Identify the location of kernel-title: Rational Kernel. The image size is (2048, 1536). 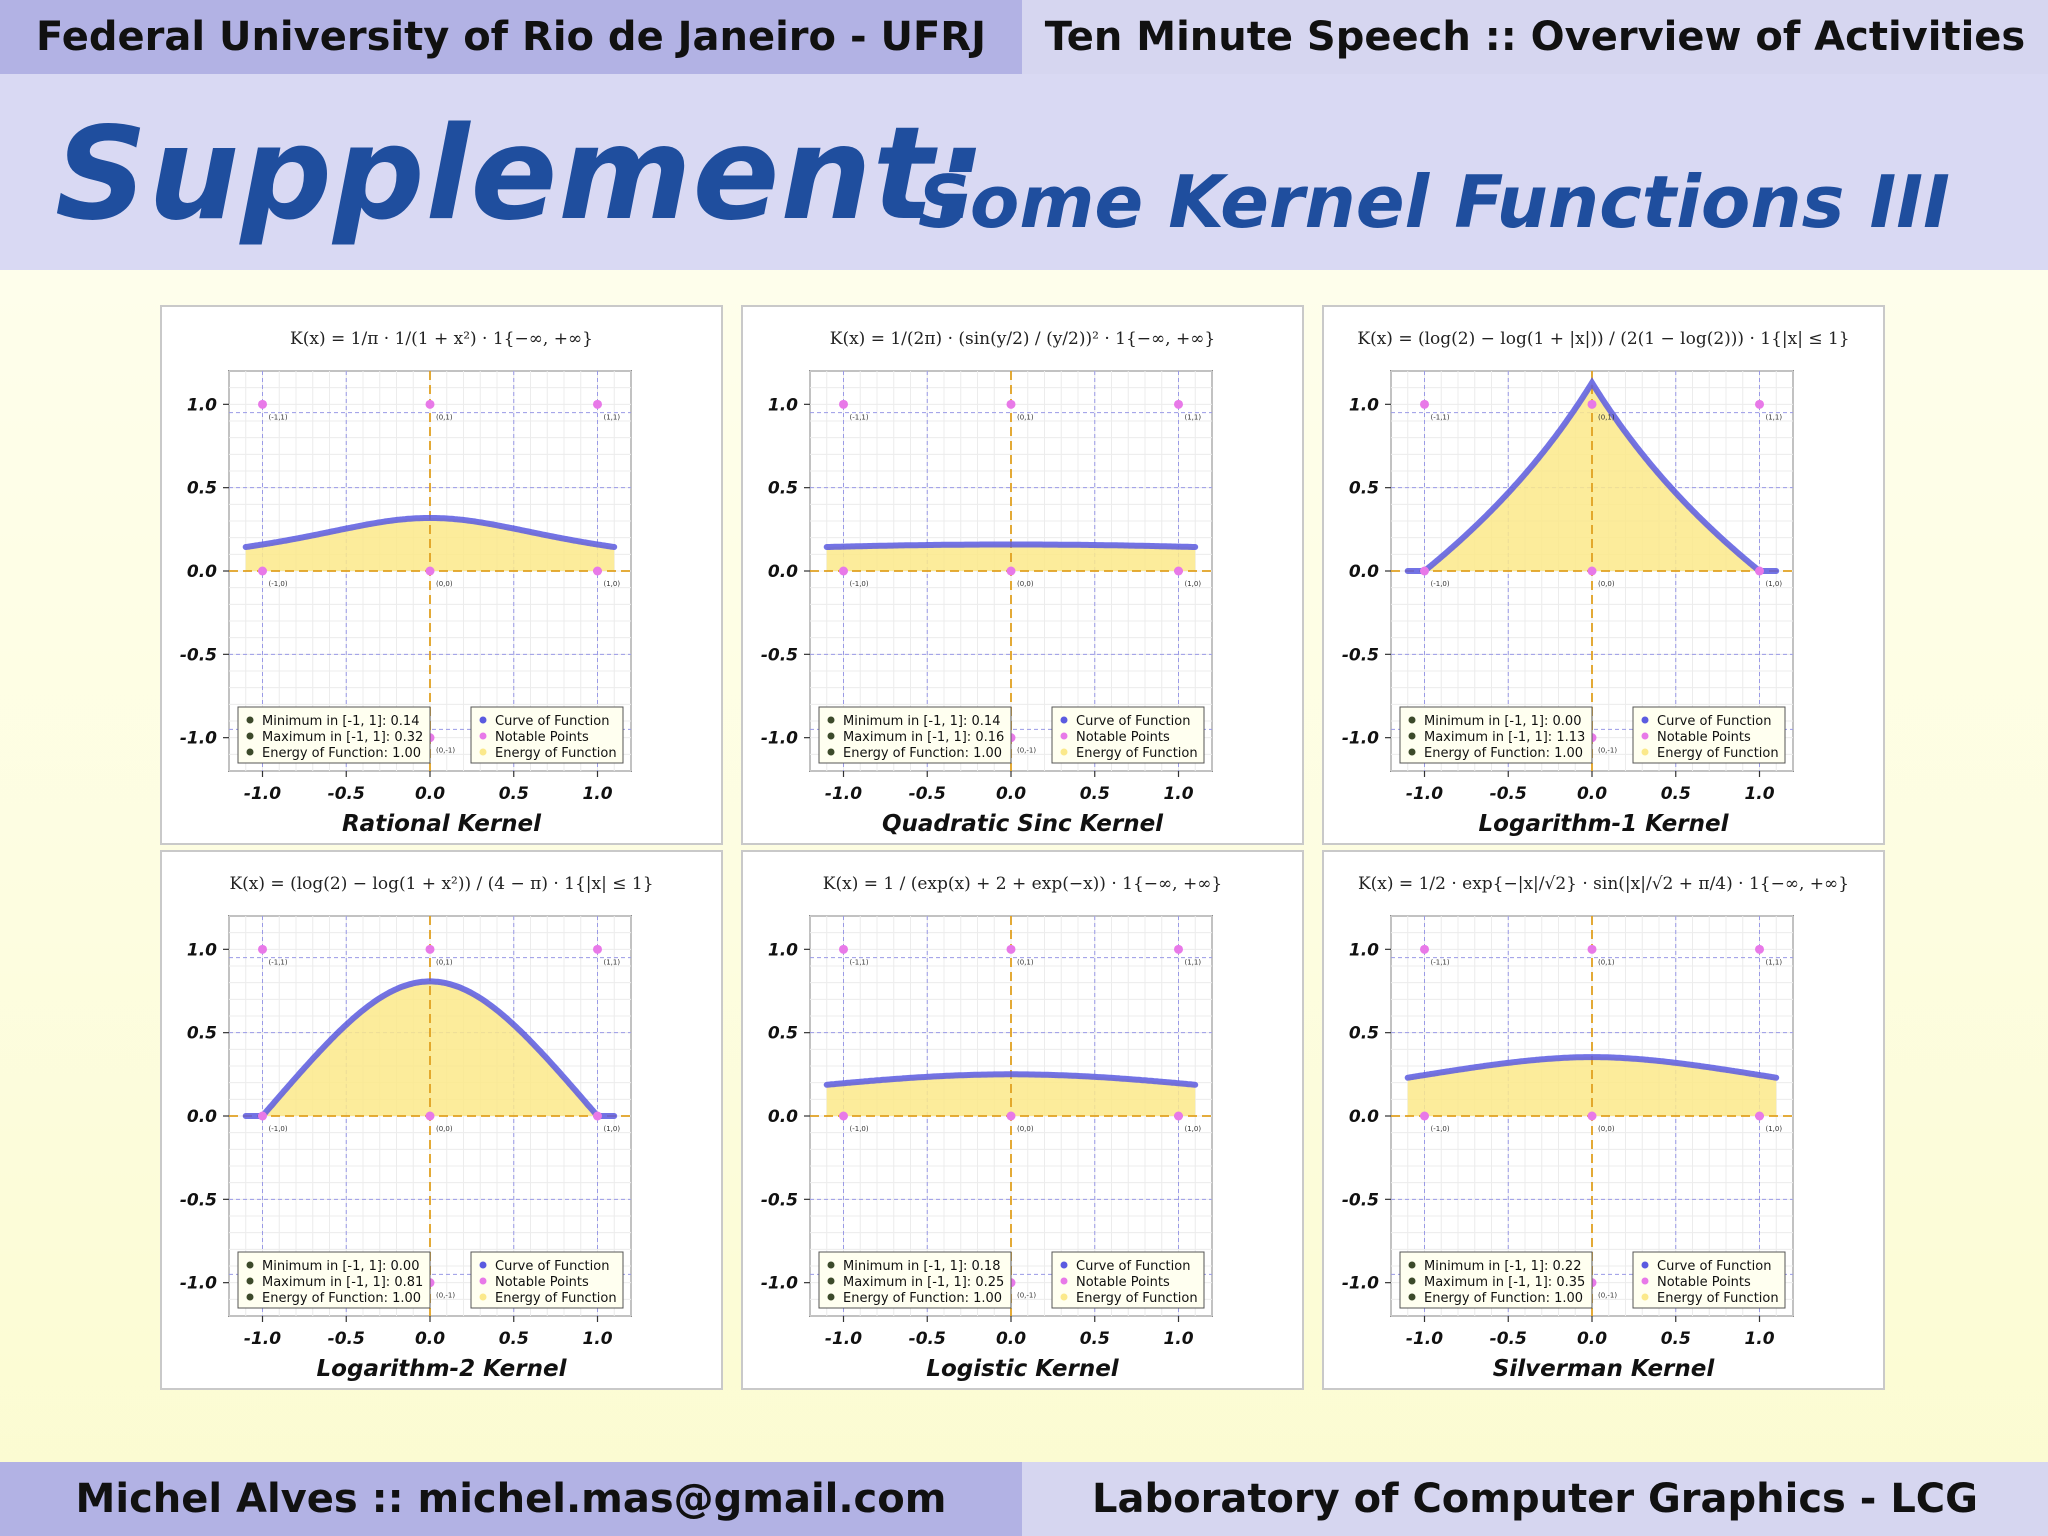
(441, 824).